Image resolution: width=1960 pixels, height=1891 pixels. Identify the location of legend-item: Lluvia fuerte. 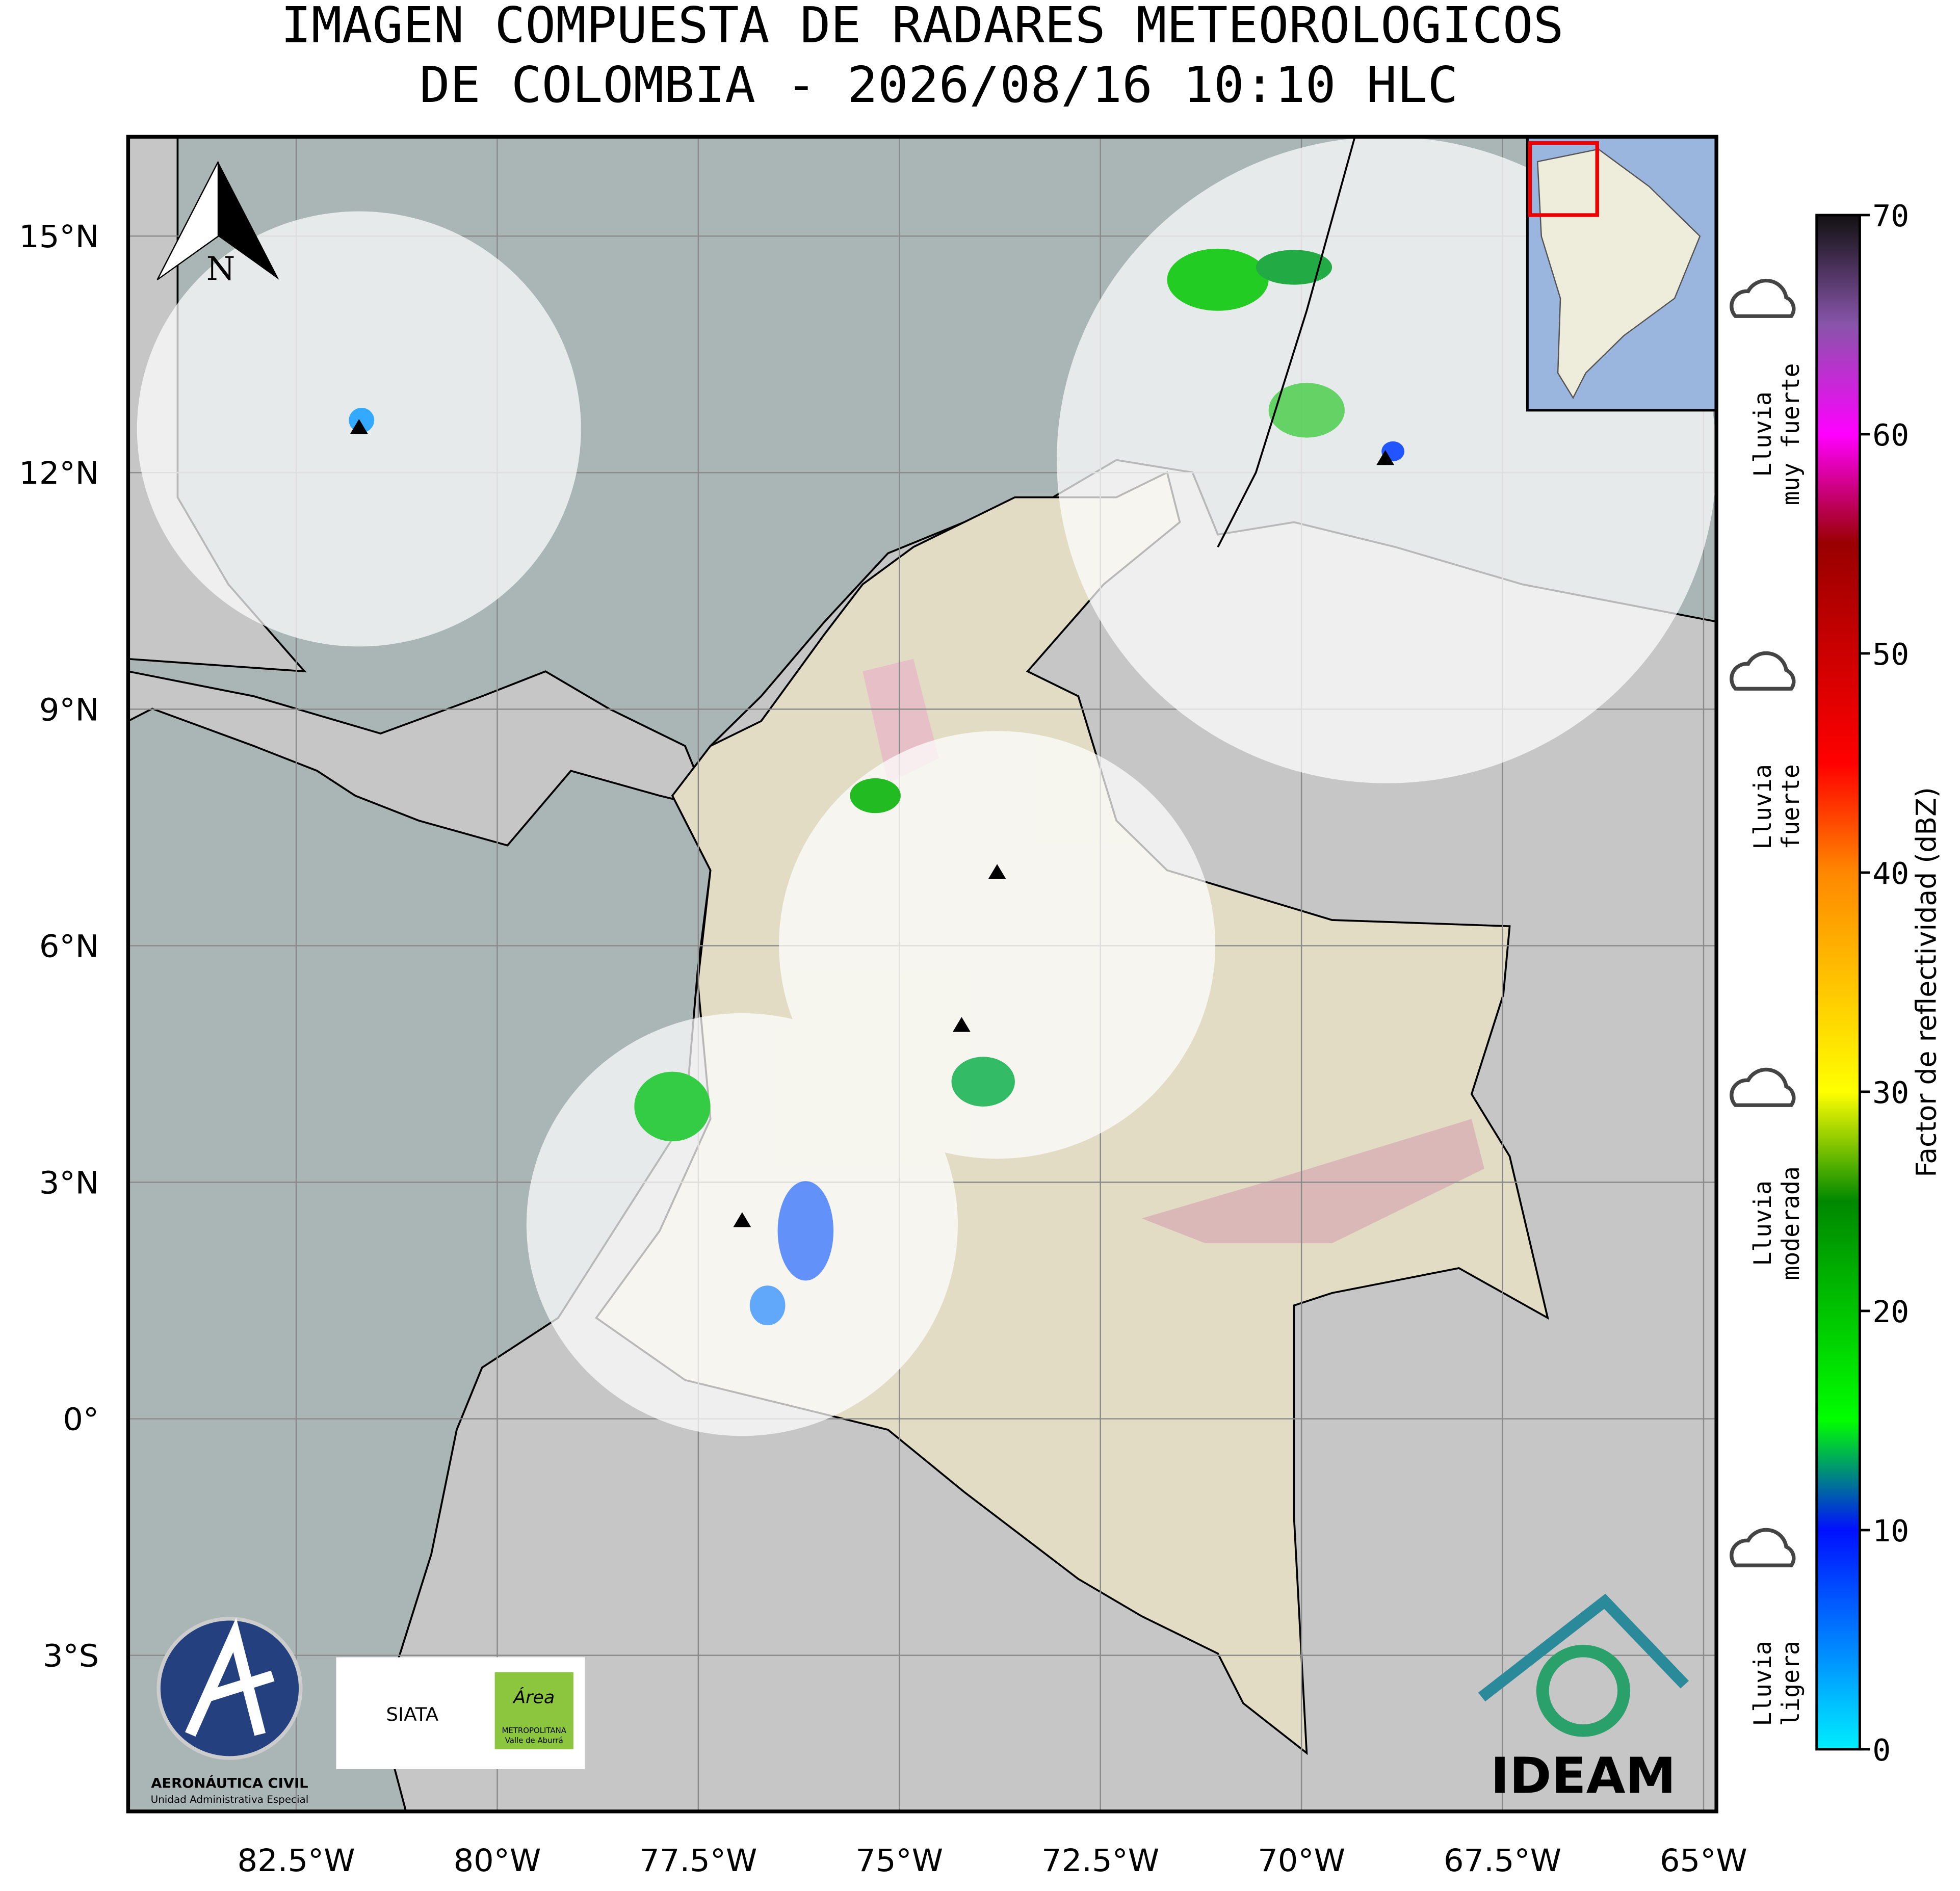
(1768, 750).